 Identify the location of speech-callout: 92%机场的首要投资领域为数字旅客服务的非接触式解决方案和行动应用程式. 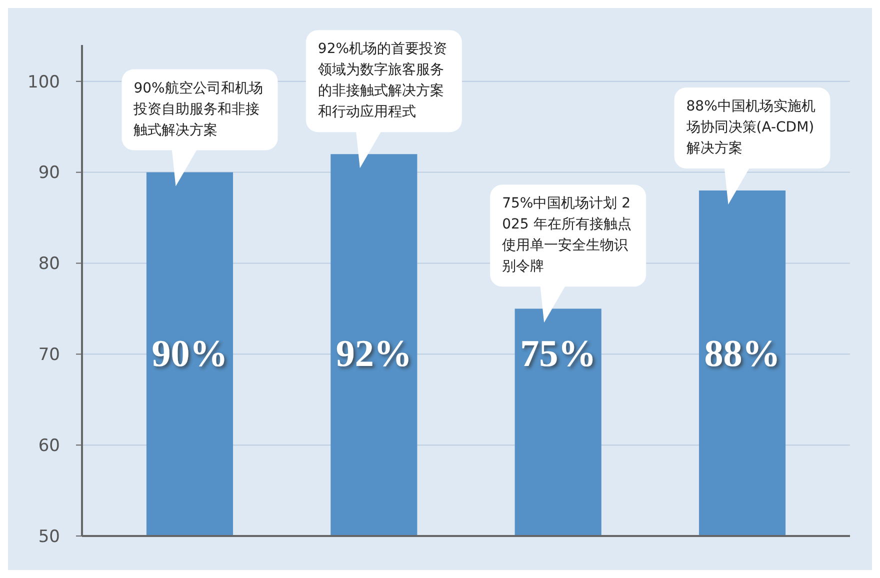
(384, 99).